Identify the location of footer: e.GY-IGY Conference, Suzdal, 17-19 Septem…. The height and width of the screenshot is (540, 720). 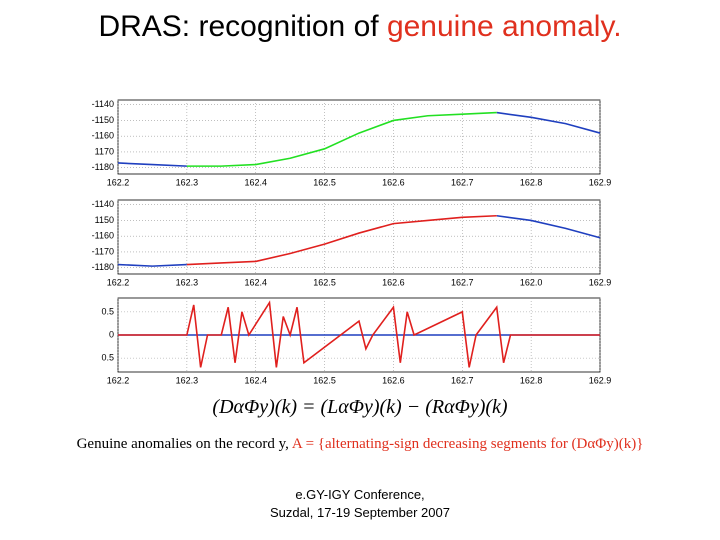
(360, 504).